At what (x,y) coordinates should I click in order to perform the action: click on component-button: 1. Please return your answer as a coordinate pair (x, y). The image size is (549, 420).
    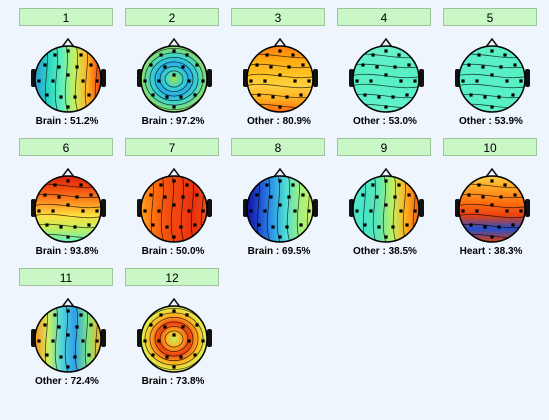
    Looking at the image, I should click on (66, 17).